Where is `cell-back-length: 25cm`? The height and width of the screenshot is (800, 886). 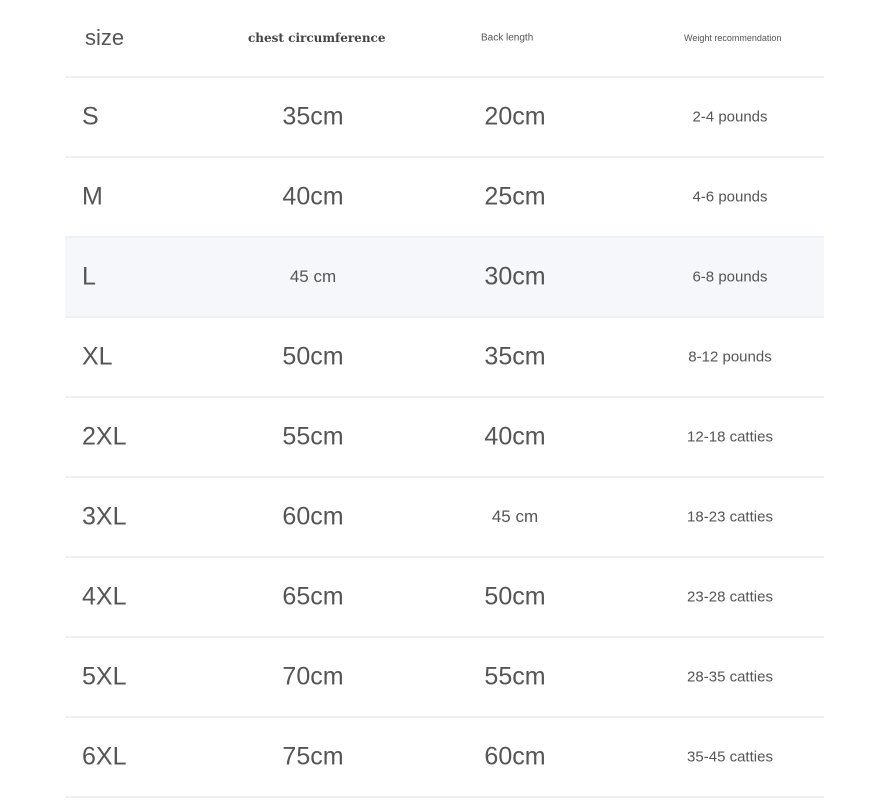
cell-back-length: 25cm is located at coordinates (515, 196).